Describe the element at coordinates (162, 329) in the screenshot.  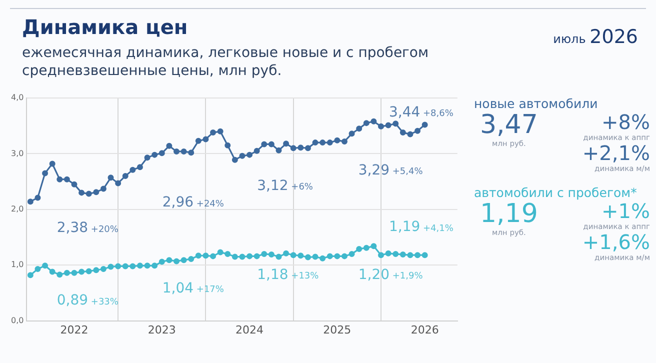
I see `x-tick-label: 2023` at that location.